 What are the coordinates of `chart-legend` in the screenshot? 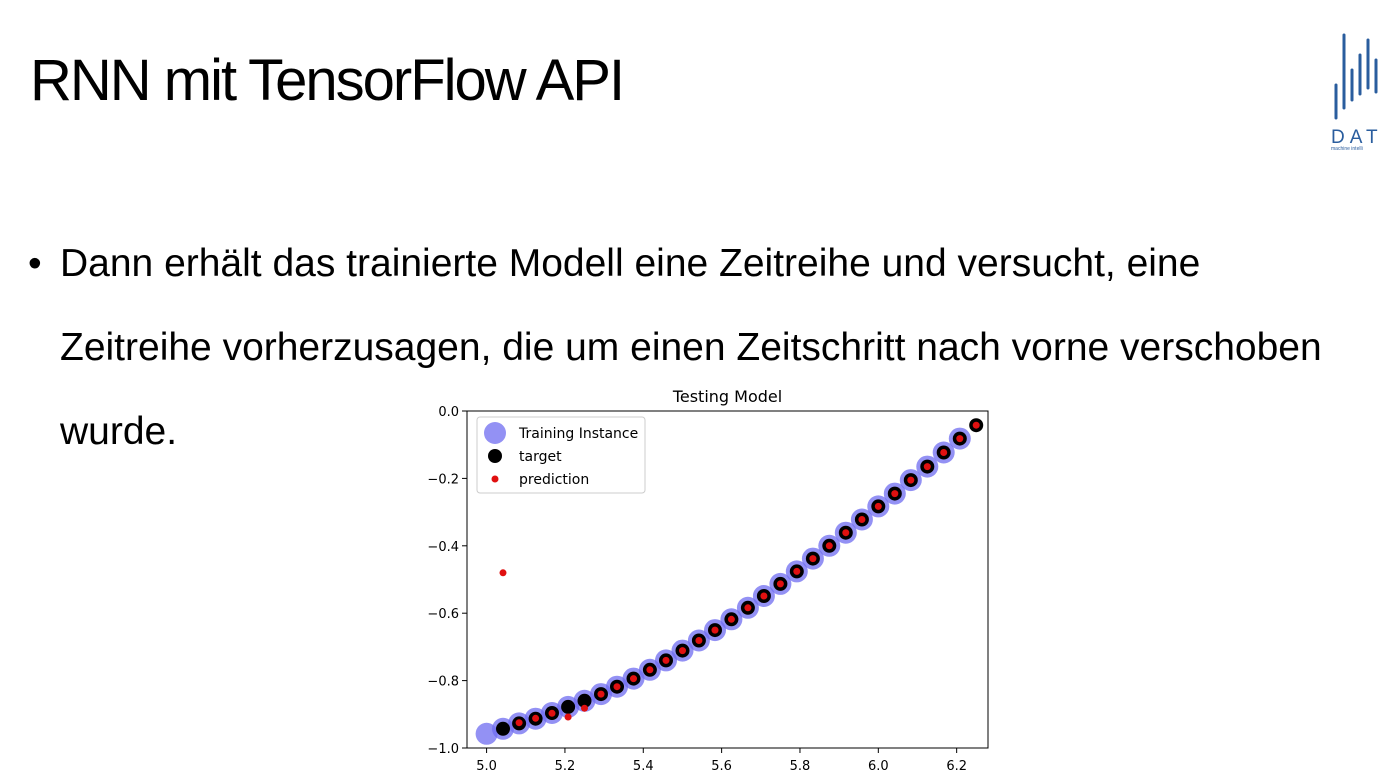 It's located at (561, 455).